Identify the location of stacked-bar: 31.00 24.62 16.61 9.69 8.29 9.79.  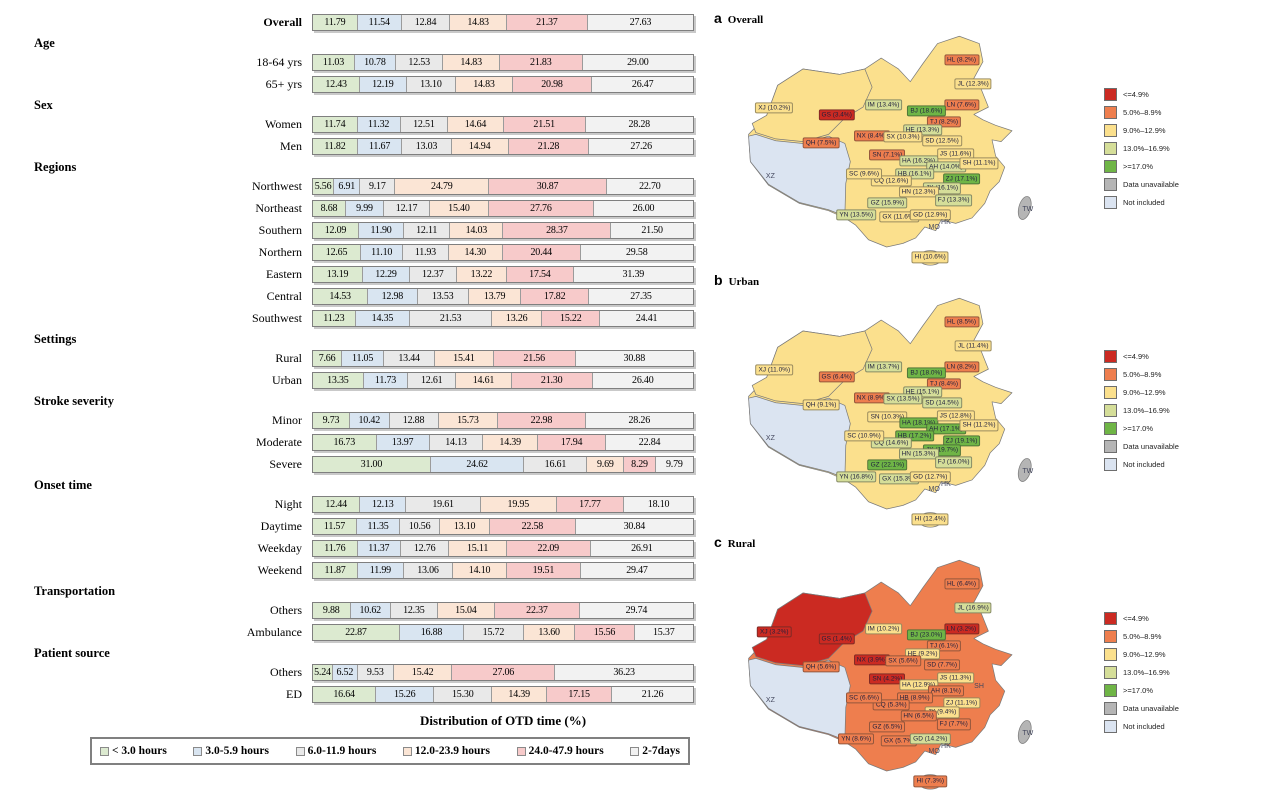
(503, 464).